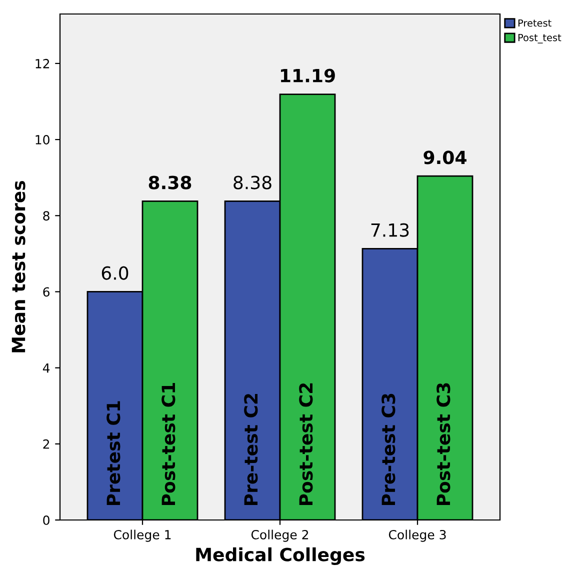  What do you see at coordinates (307, 75) in the screenshot?
I see `data-label: 11.19` at bounding box center [307, 75].